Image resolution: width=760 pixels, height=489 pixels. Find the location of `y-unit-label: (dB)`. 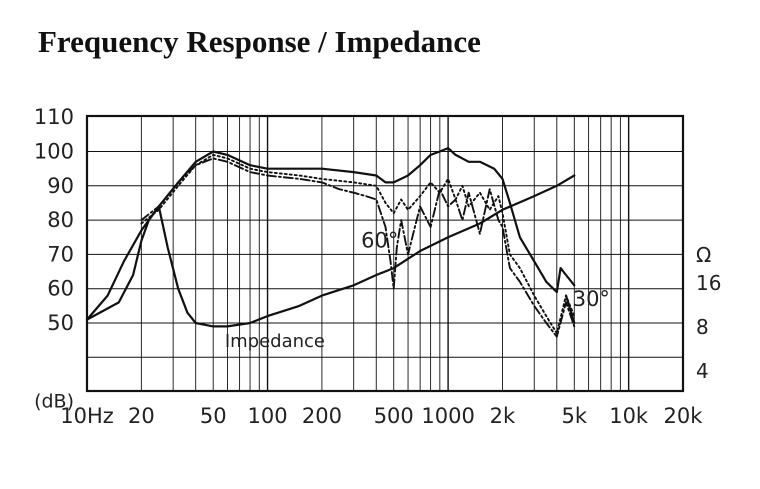

y-unit-label: (dB) is located at coordinates (54, 402).